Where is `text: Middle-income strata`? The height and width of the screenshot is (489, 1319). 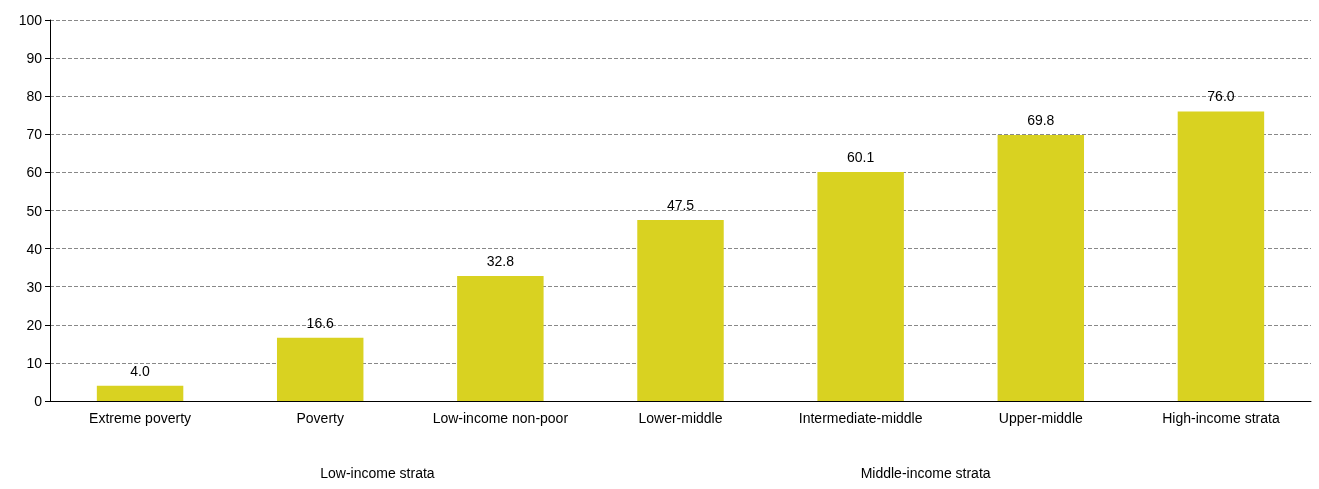 text: Middle-income strata is located at coordinates (925, 473).